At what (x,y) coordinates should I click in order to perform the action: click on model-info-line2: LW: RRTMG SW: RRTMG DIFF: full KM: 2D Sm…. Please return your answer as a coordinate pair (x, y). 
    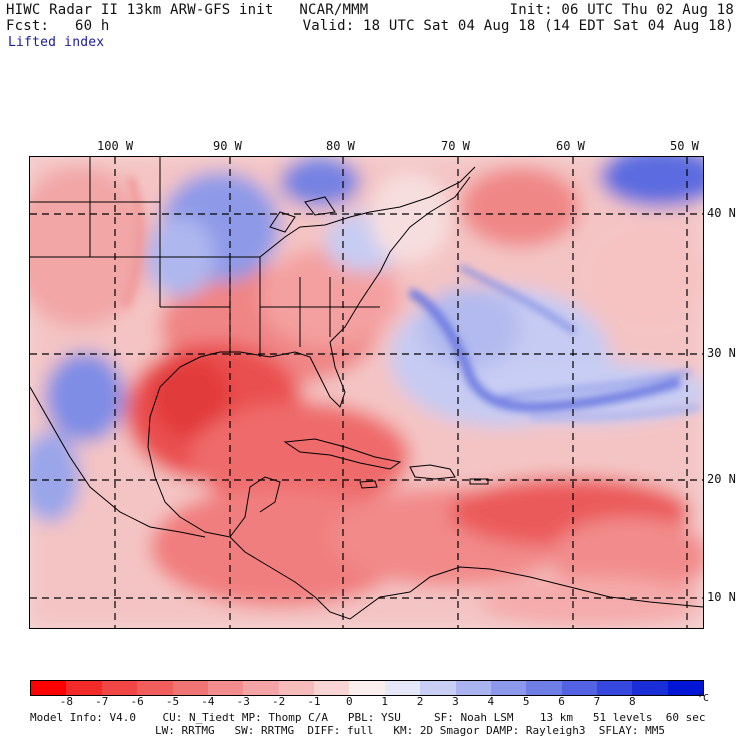
    Looking at the image, I should click on (410, 730).